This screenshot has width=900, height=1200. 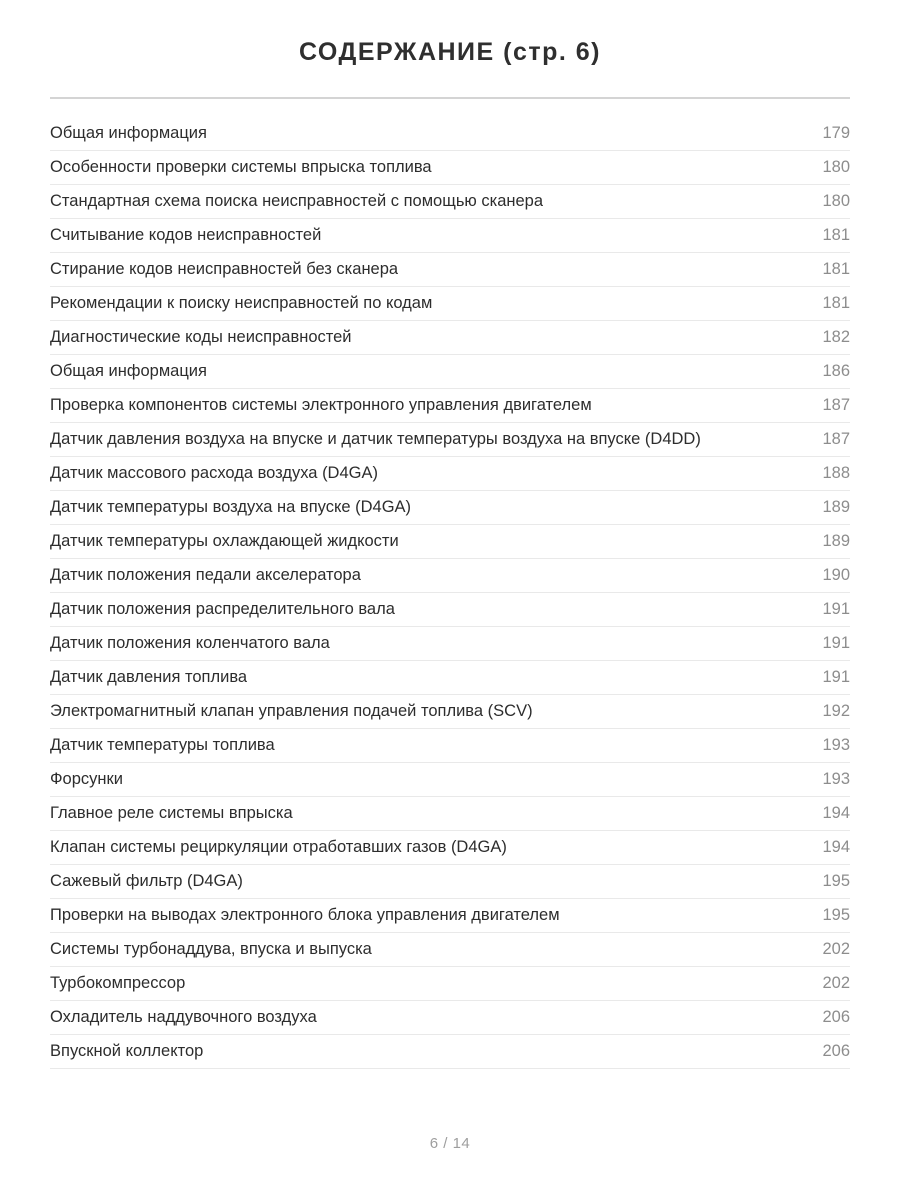 What do you see at coordinates (146, 881) in the screenshot?
I see `toc-entry-label: Сажевый фильтр (D4GA)` at bounding box center [146, 881].